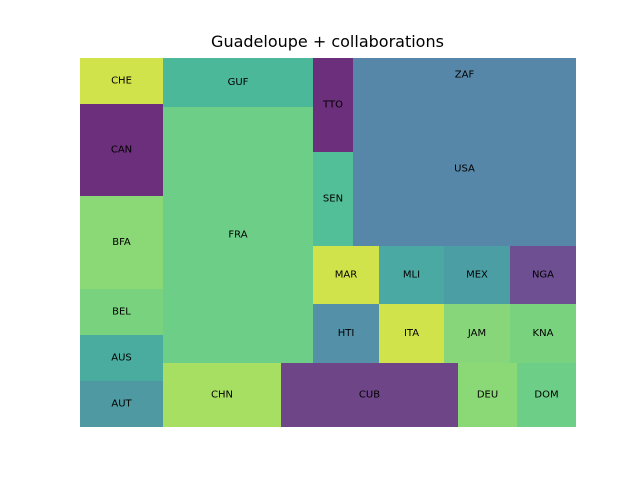 This screenshot has height=480, width=640. I want to click on treemap-label-bfa: BFA, so click(121, 242).